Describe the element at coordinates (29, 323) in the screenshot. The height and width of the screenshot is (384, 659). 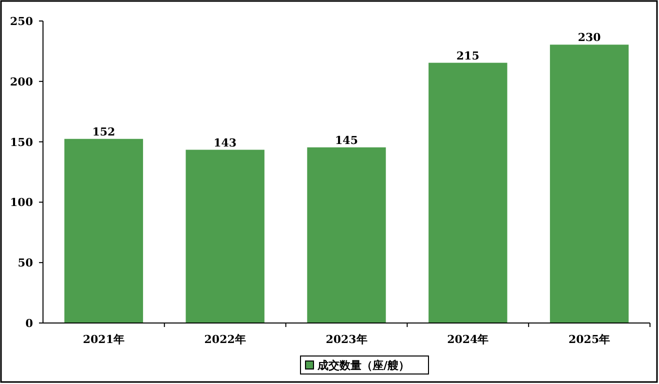
I see `y-tick-label: 0` at that location.